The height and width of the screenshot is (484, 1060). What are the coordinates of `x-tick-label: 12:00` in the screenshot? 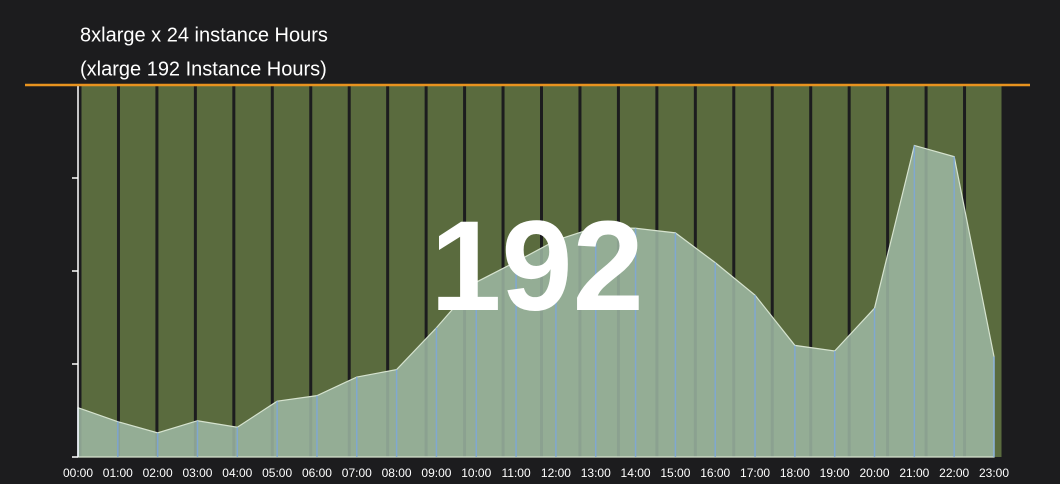 It's located at (556, 473).